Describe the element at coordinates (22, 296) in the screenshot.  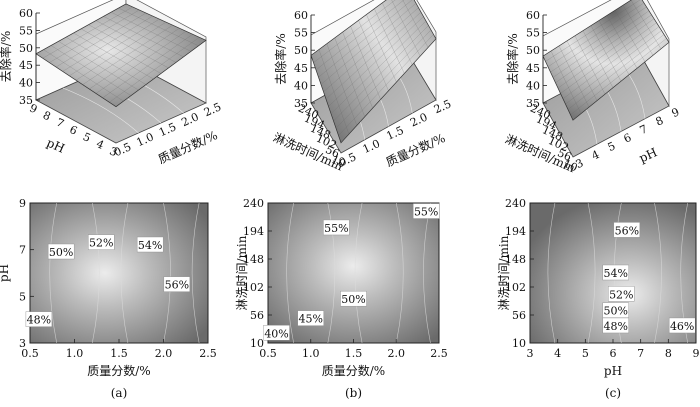
I see `y-tick-label: 5` at that location.